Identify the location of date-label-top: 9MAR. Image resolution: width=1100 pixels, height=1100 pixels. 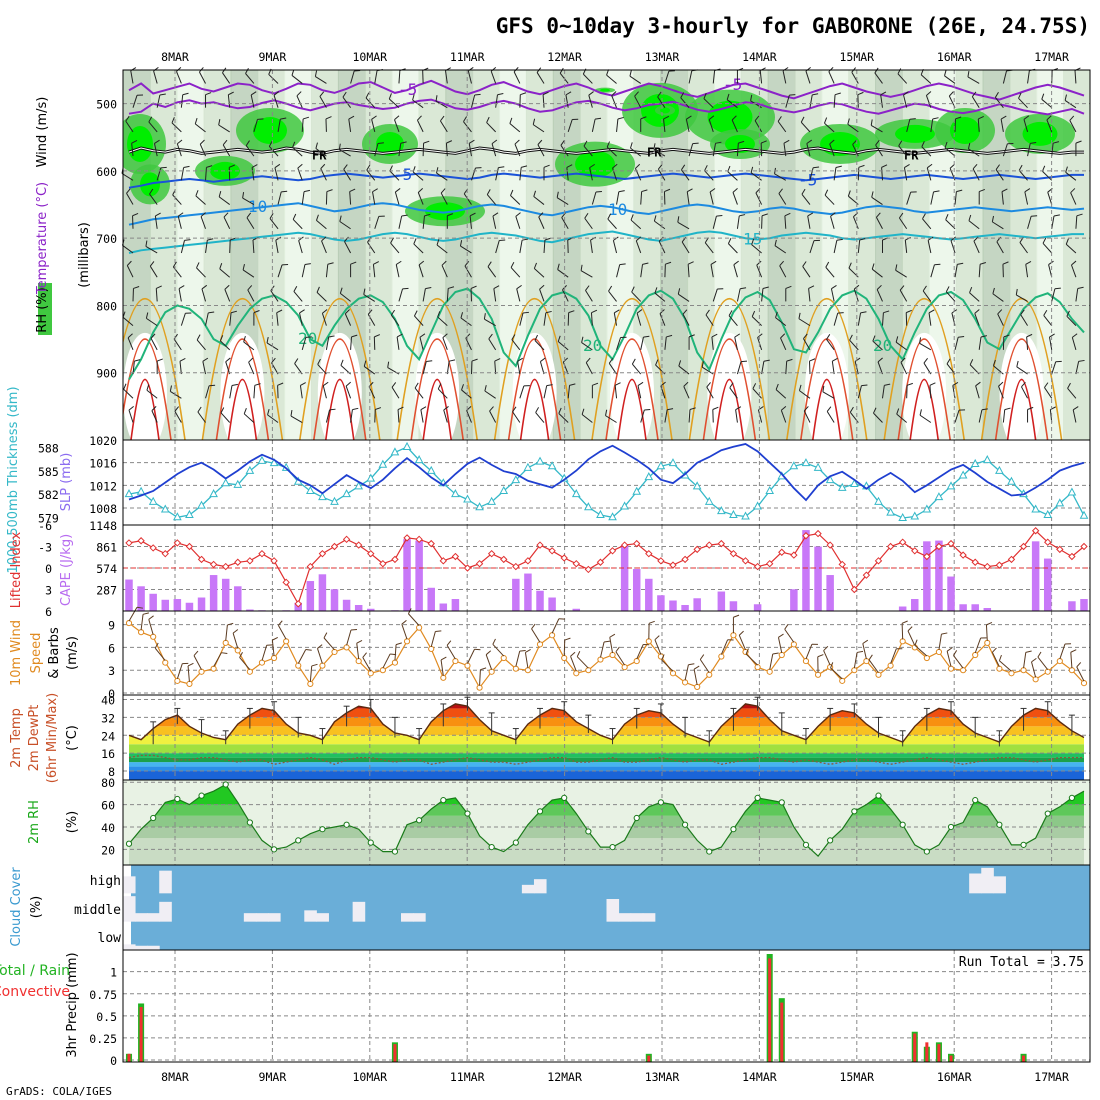
(273, 57).